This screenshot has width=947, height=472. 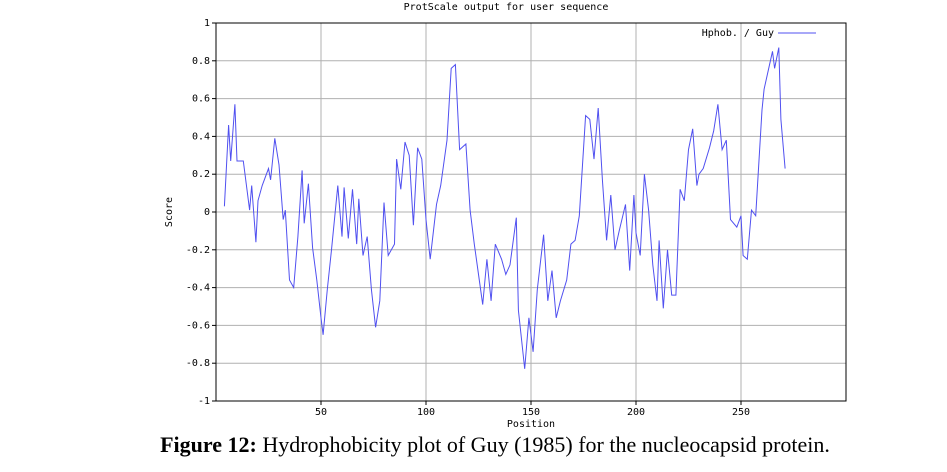 What do you see at coordinates (169, 212) in the screenshot?
I see `y-axis-label: Score` at bounding box center [169, 212].